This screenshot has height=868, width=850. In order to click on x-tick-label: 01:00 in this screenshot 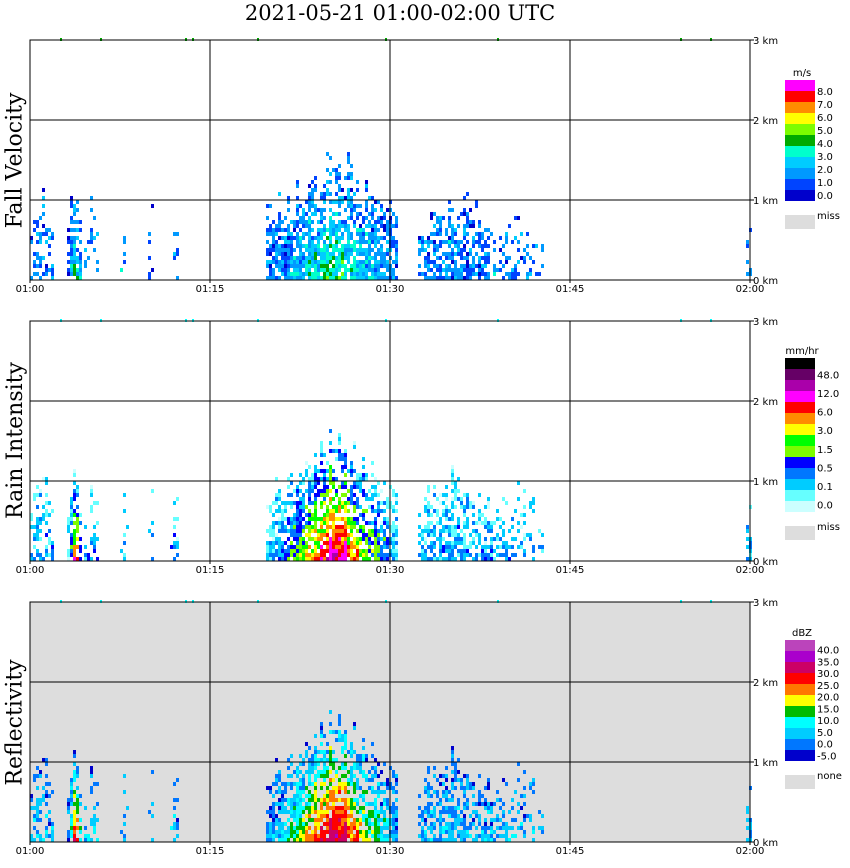, I will do `click(30, 570)`.